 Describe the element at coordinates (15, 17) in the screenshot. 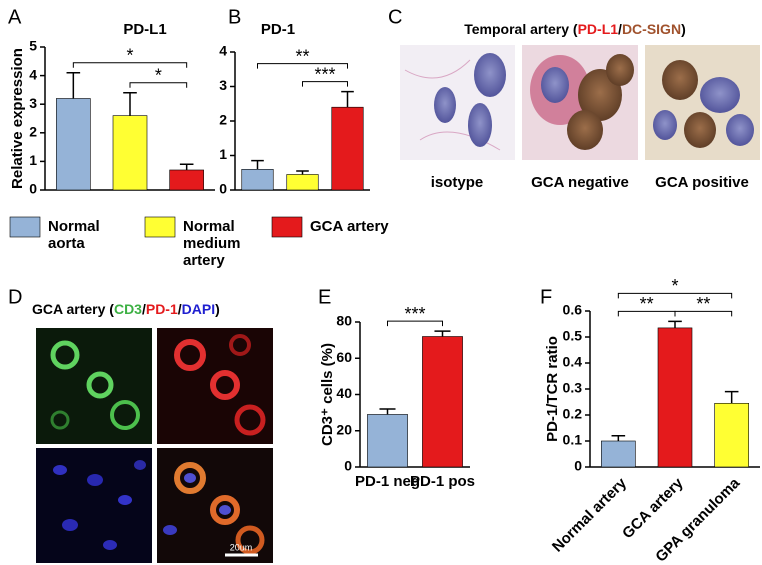

I see `panel-letter: A` at that location.